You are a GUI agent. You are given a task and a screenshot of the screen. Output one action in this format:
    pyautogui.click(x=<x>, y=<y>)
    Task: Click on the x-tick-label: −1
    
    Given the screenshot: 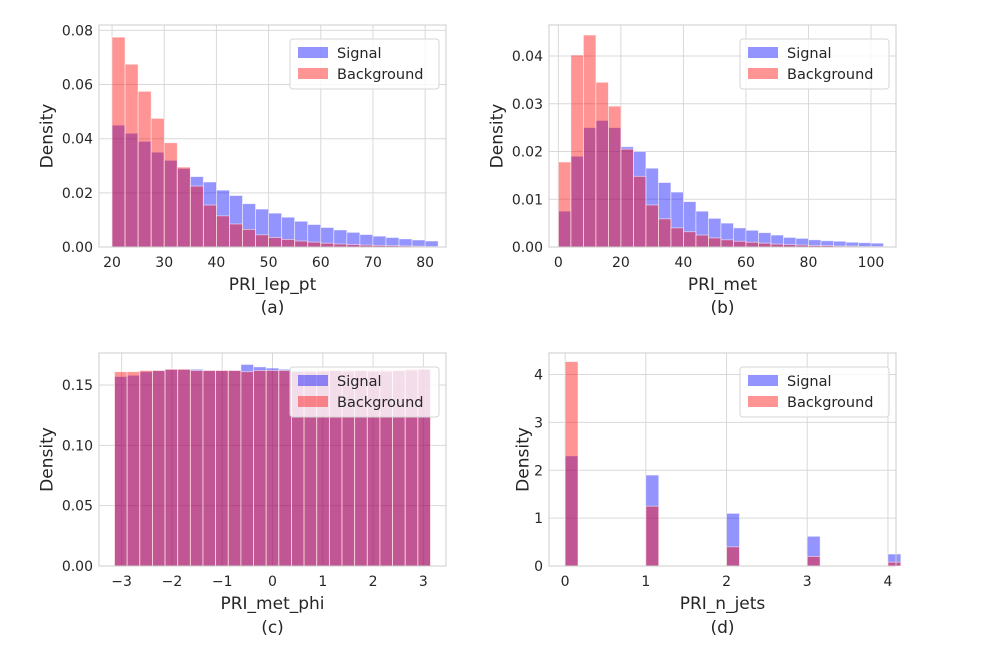 What is the action you would take?
    pyautogui.click(x=222, y=582)
    